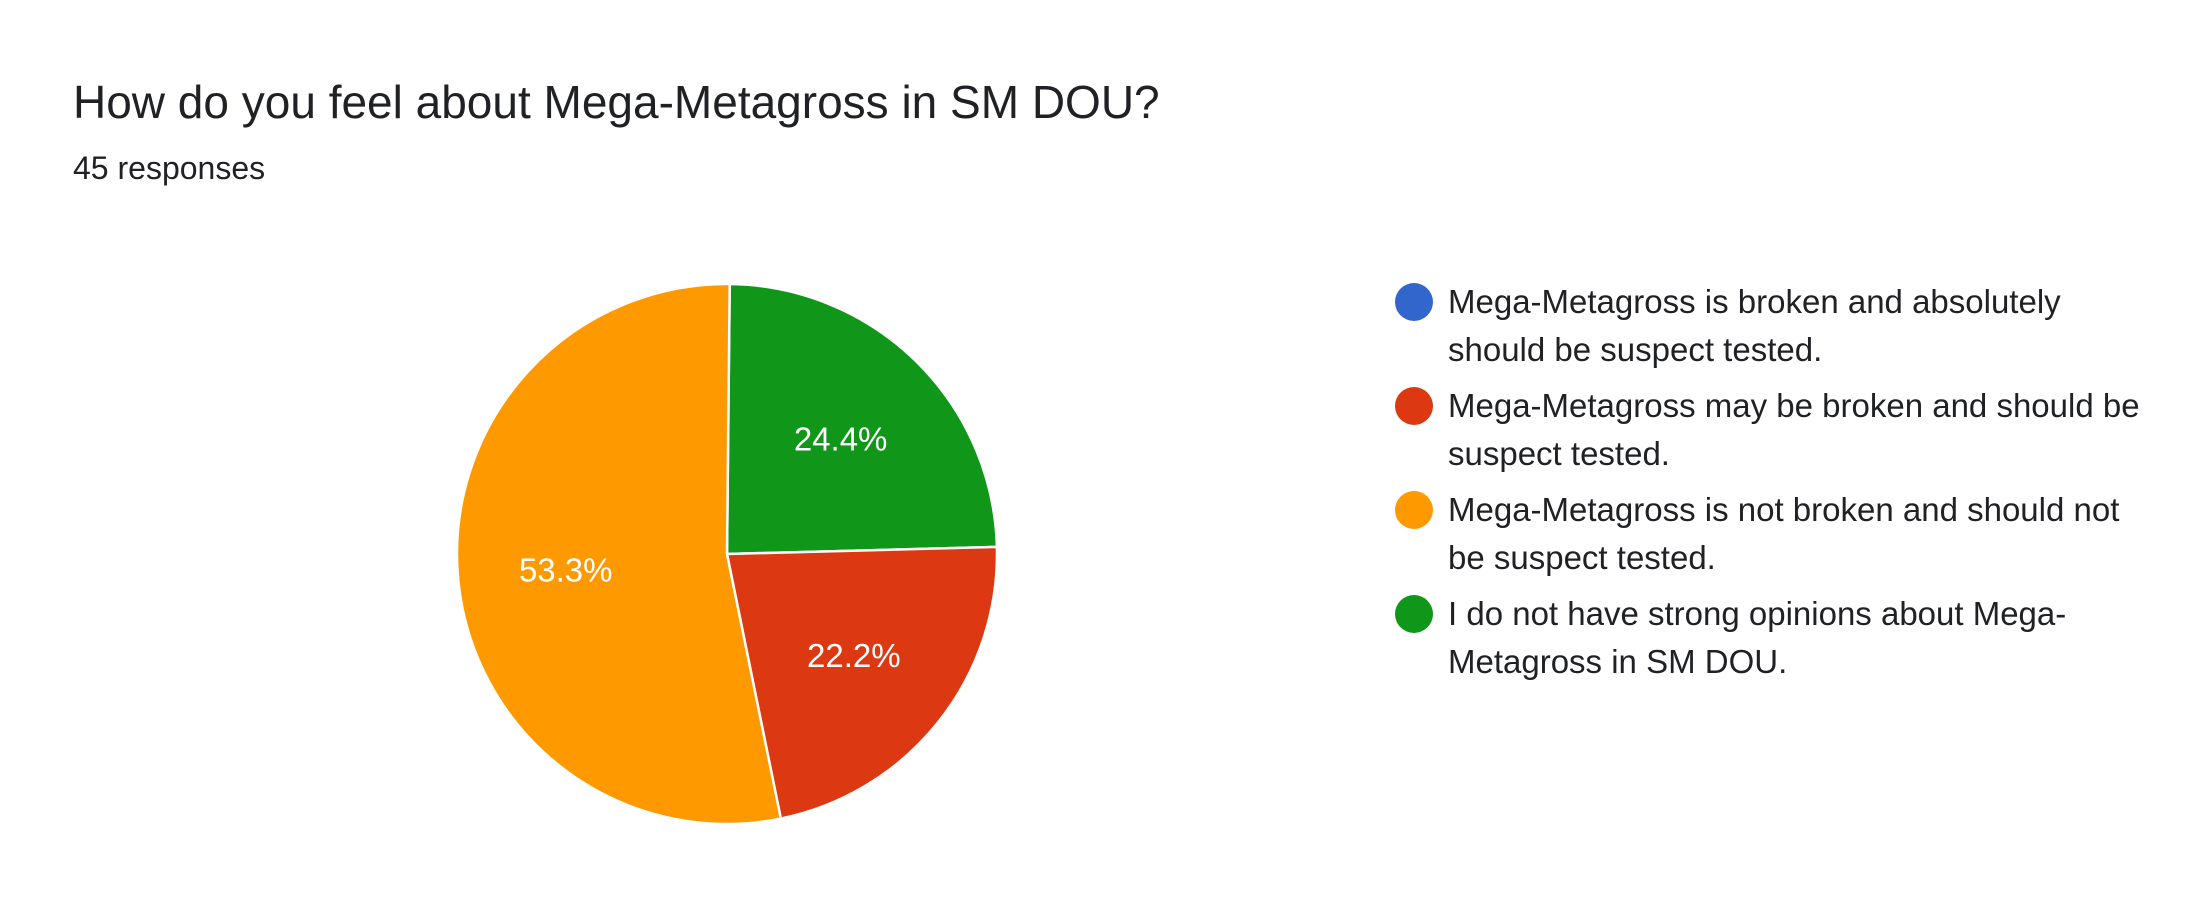 This screenshot has height=924, width=2199. What do you see at coordinates (841, 439) in the screenshot?
I see `slice-percent-label: 24.4%` at bounding box center [841, 439].